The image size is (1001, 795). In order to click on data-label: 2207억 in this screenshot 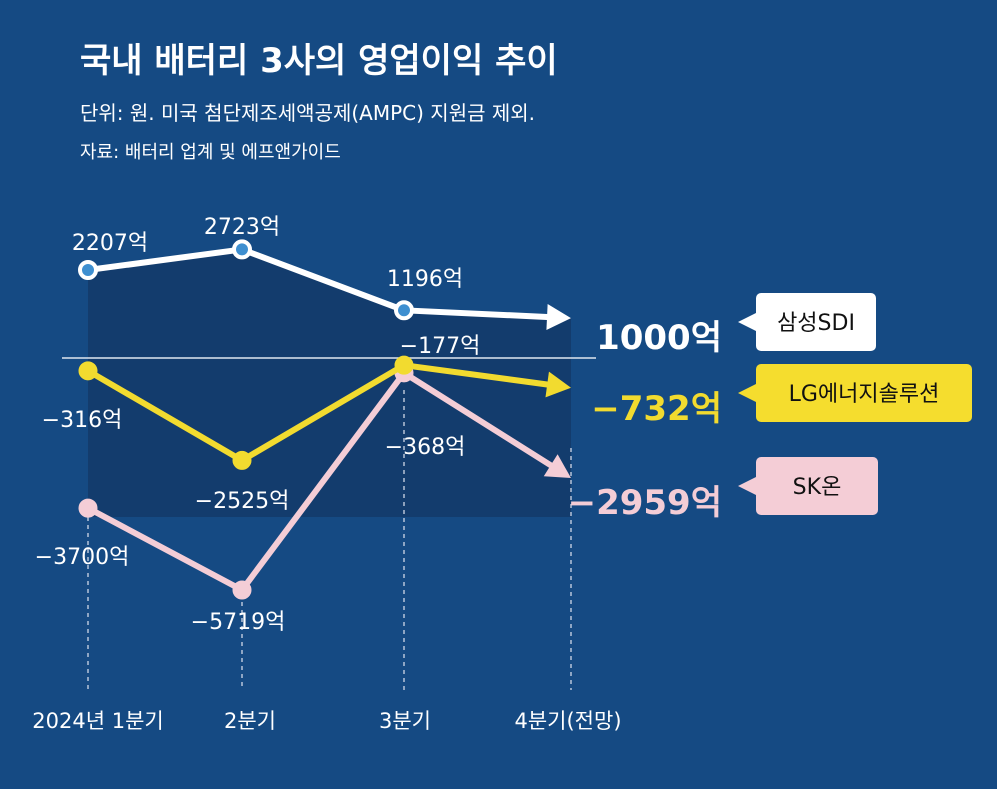, I will do `click(110, 243)`.